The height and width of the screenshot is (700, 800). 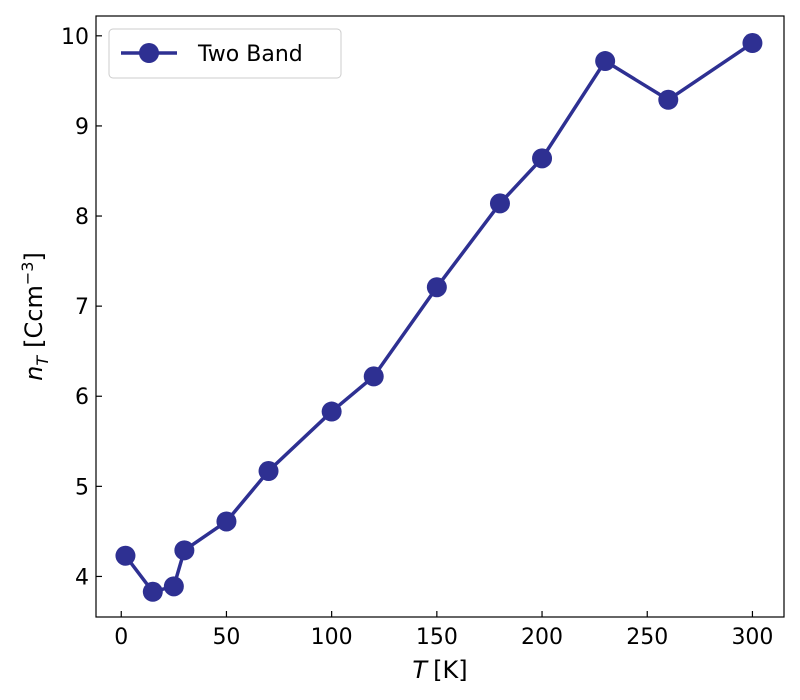 I want to click on y-axis-symbol: n, so click(x=34, y=373).